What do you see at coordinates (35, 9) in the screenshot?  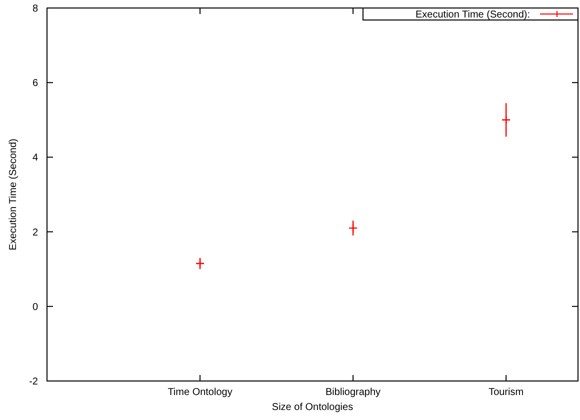 I see `y-tick-label: 8` at bounding box center [35, 9].